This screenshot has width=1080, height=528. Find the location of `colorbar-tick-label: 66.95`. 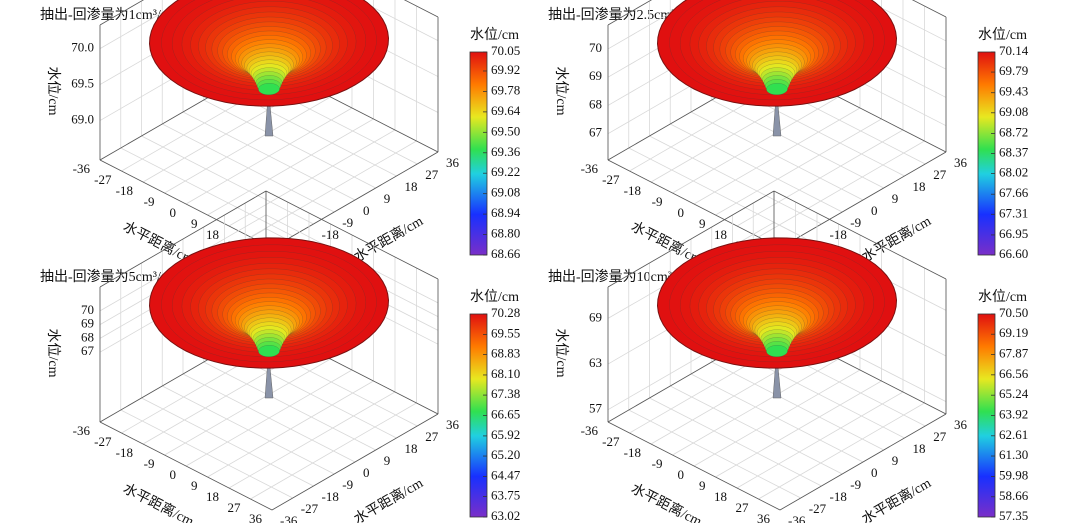

colorbar-tick-label: 66.95 is located at coordinates (1013, 233).